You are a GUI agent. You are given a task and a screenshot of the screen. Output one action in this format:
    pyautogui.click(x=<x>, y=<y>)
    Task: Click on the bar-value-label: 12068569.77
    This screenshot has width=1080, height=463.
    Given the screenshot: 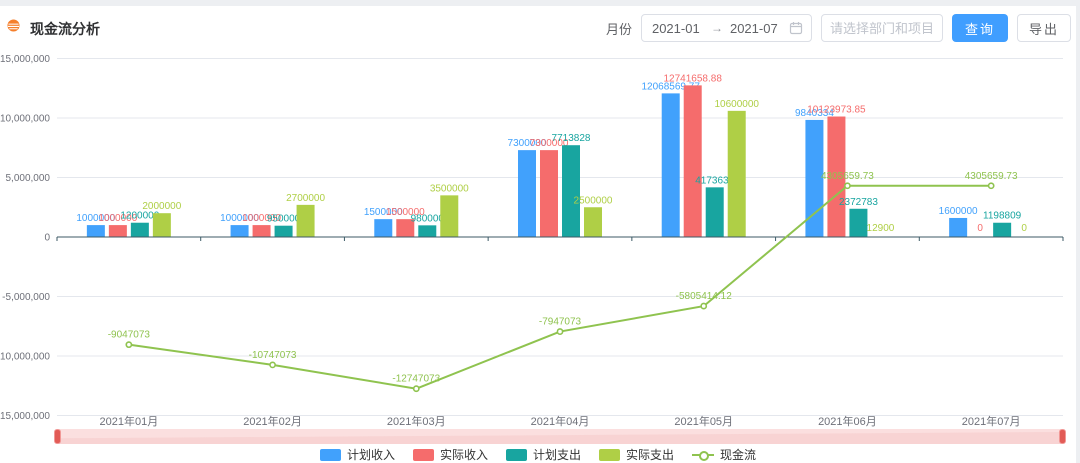 What is the action you would take?
    pyautogui.click(x=671, y=86)
    